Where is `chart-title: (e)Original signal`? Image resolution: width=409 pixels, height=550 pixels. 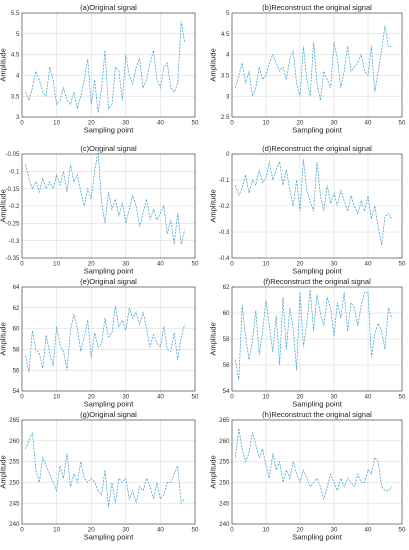
chart-title: (e)Original signal is located at coordinates (108, 281).